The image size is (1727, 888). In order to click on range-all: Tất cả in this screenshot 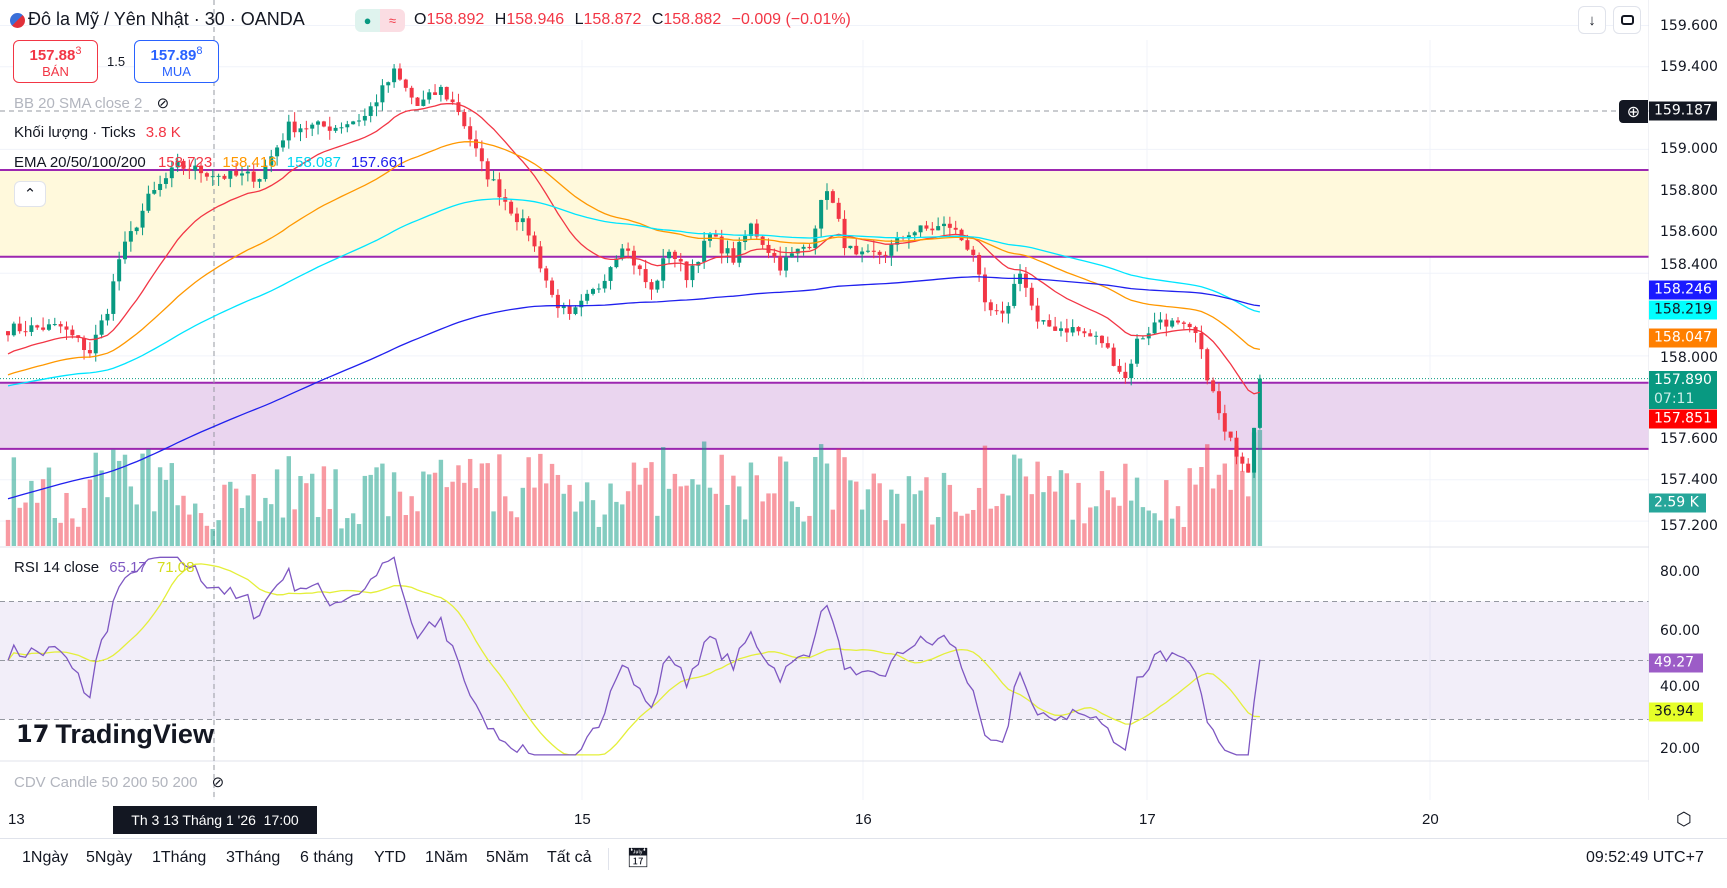, I will do `click(569, 857)`.